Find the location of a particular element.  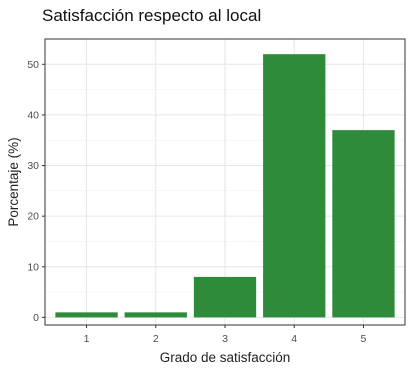

y-tick-label: 50 is located at coordinates (33, 65).